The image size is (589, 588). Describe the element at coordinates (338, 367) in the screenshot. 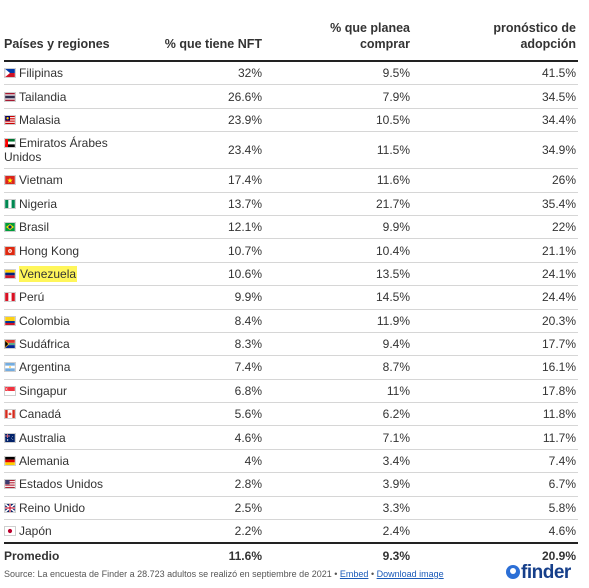

I see `plan-value: 8.7%` at that location.